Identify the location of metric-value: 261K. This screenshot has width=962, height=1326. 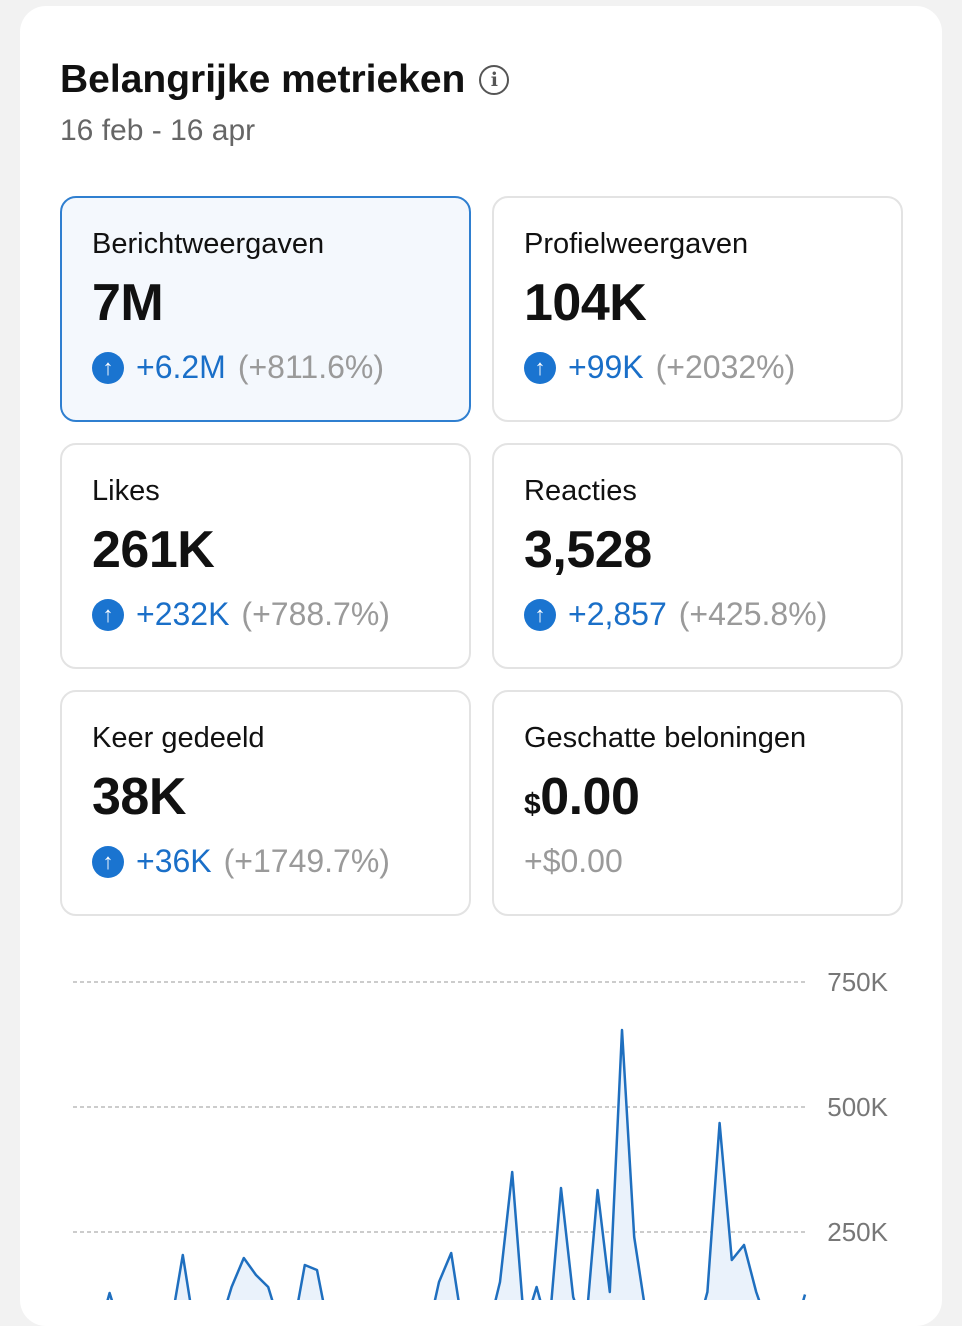
(280, 550).